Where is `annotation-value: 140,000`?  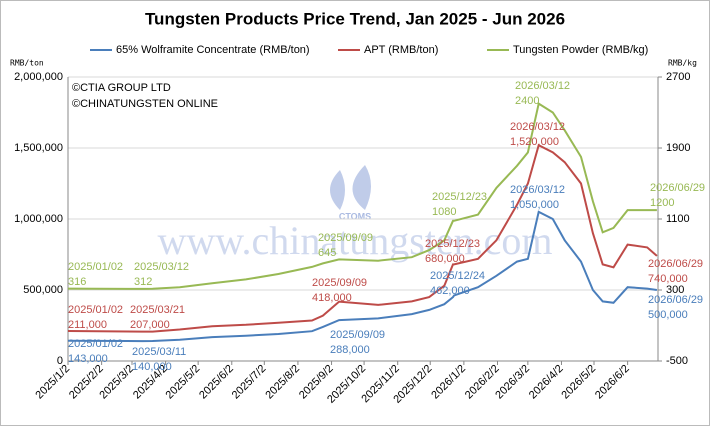
annotation-value: 140,000 is located at coordinates (152, 367).